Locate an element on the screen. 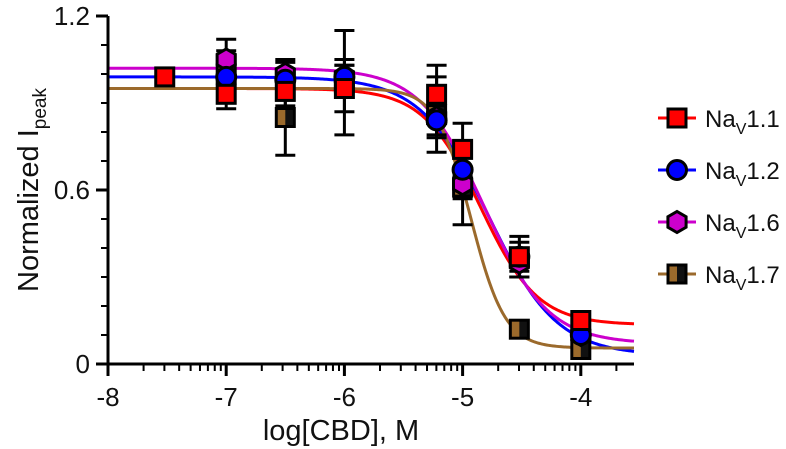 Image resolution: width=786 pixels, height=449 pixels. y-tick-label-0-6: 0.6 is located at coordinates (72, 190).